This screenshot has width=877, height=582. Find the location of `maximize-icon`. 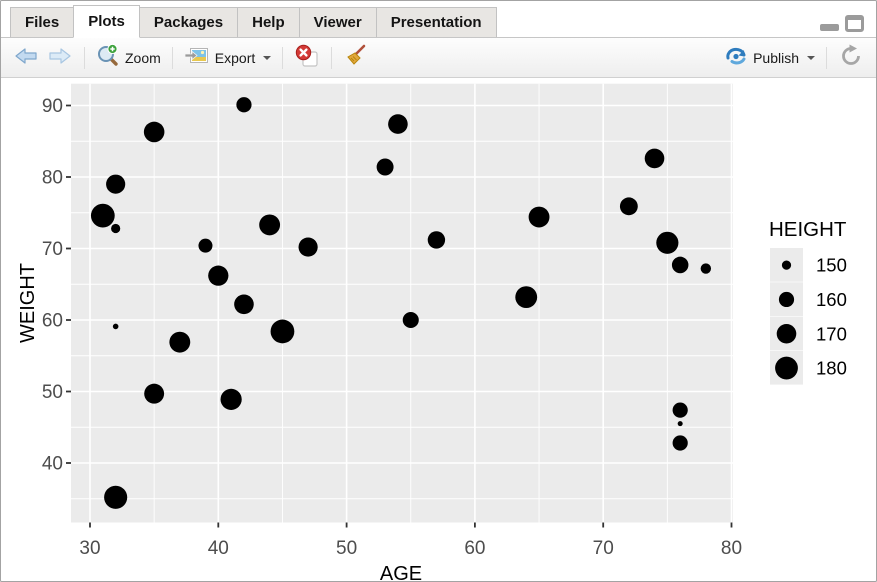

maximize-icon is located at coordinates (854, 23).